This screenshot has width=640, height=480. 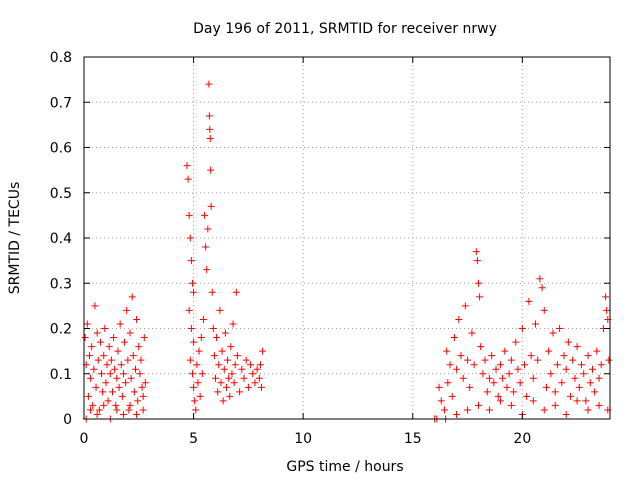 What do you see at coordinates (61, 375) in the screenshot?
I see `y-tick-label: 0.1` at bounding box center [61, 375].